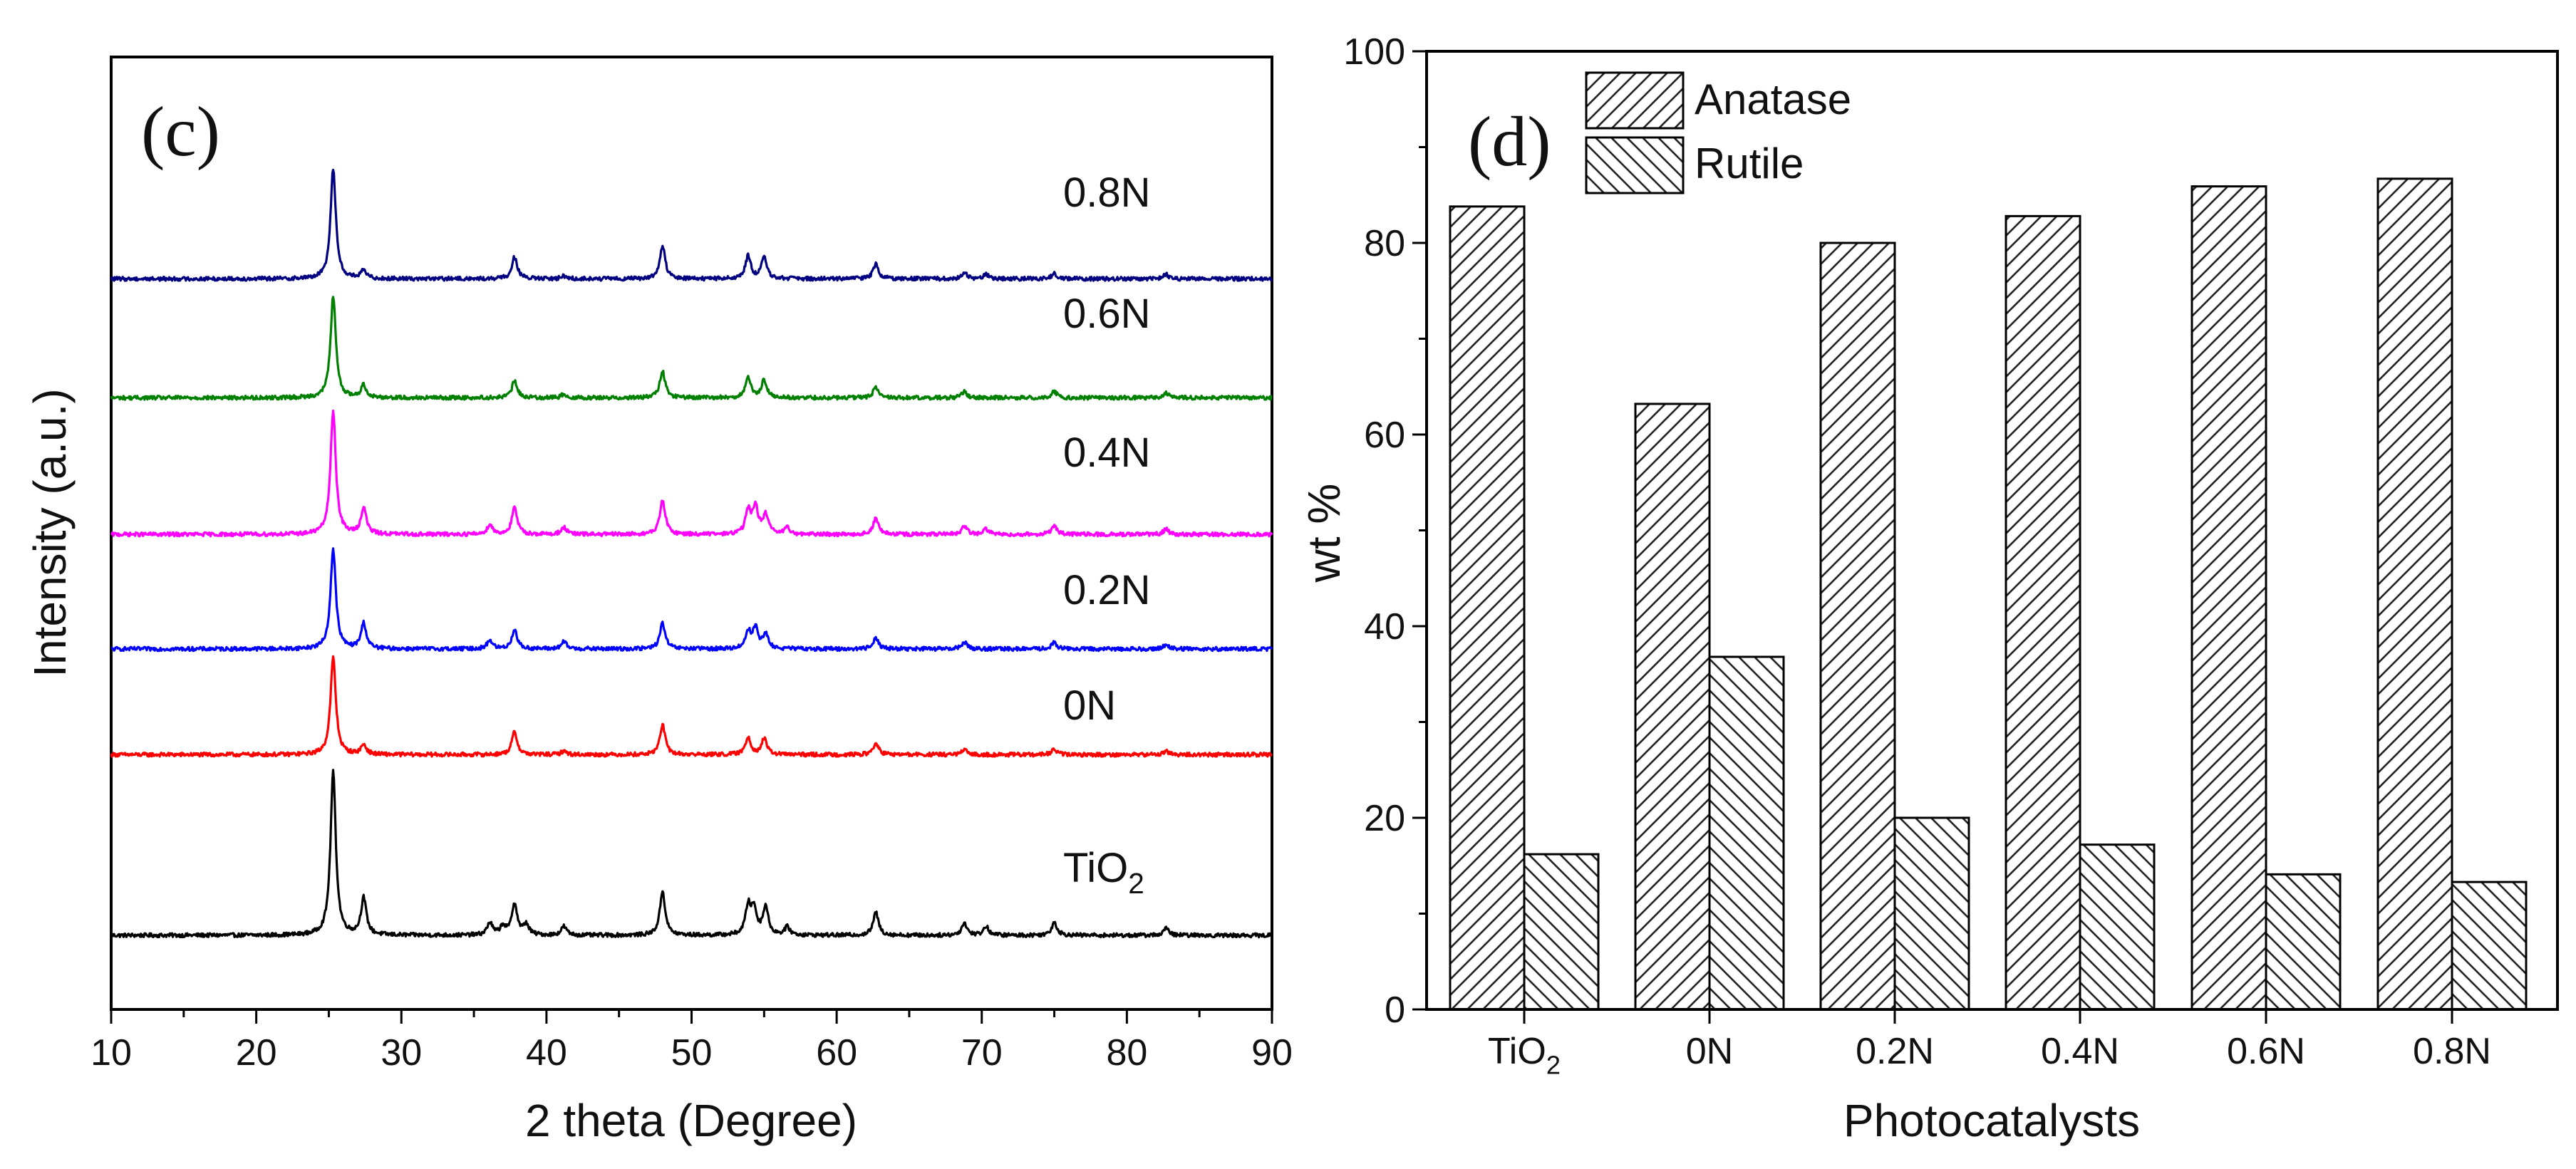  I want to click on xrd-series-line-08N, so click(692, 225).